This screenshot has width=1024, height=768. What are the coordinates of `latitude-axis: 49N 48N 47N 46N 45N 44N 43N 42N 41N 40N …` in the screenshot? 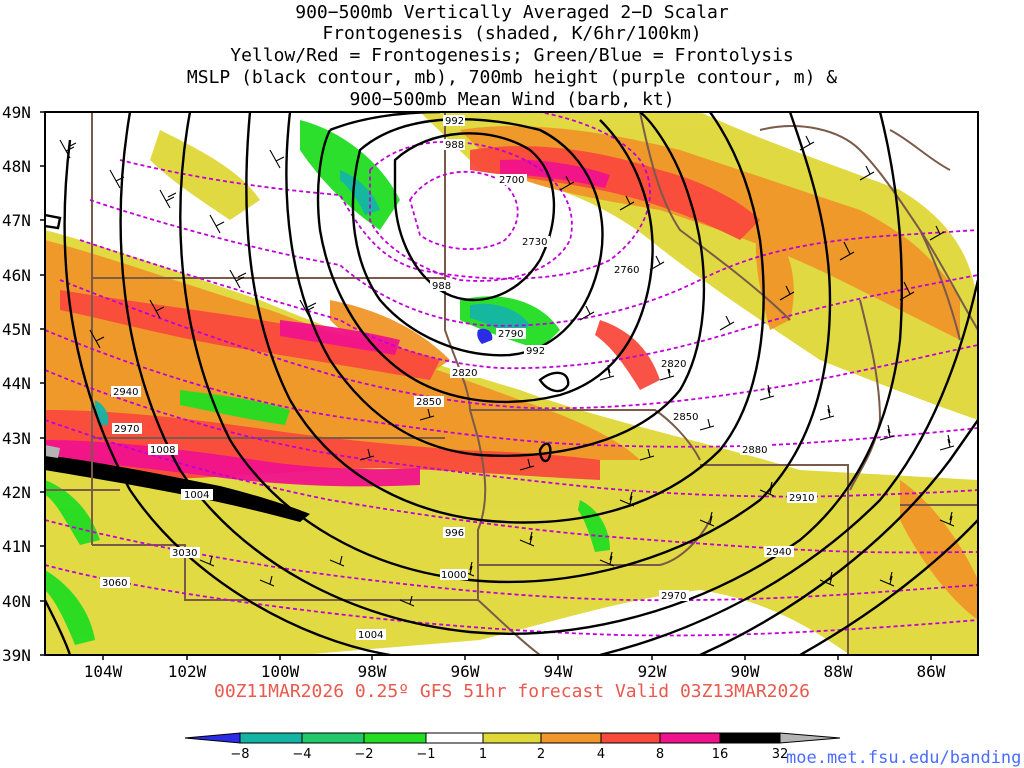 It's located at (23, 384).